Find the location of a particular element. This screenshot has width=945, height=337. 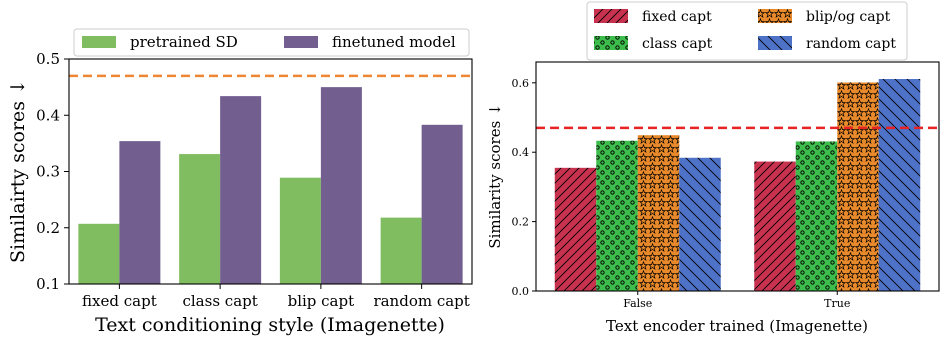

left-legend-frame is located at coordinates (271, 42).